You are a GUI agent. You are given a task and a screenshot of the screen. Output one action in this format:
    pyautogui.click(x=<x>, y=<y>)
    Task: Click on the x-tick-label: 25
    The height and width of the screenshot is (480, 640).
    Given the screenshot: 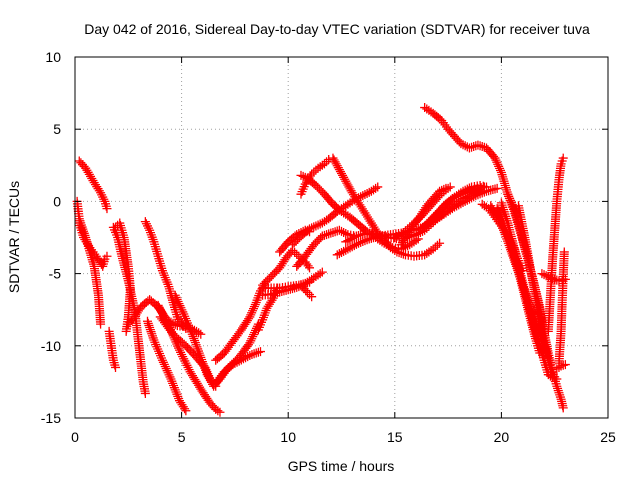 What is the action you would take?
    pyautogui.click(x=608, y=437)
    